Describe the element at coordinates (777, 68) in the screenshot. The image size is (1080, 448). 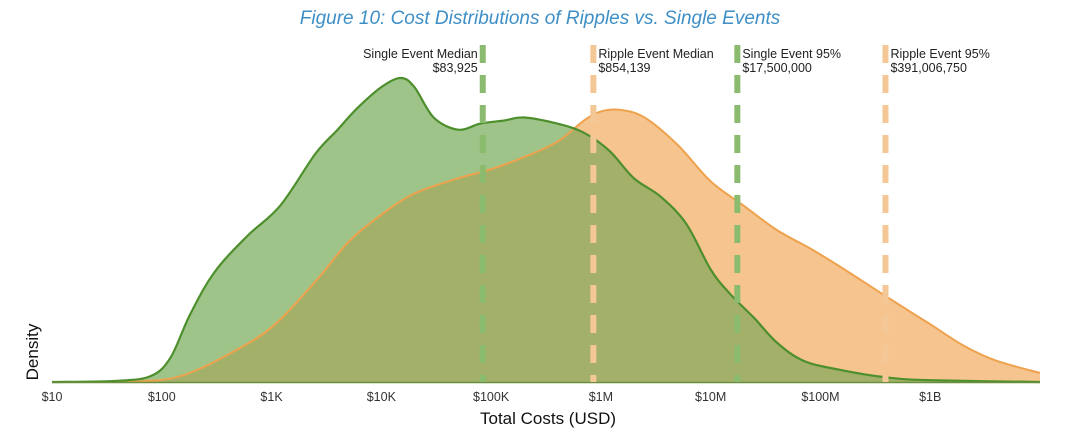
I see `single-95-value: $17,500,000` at that location.